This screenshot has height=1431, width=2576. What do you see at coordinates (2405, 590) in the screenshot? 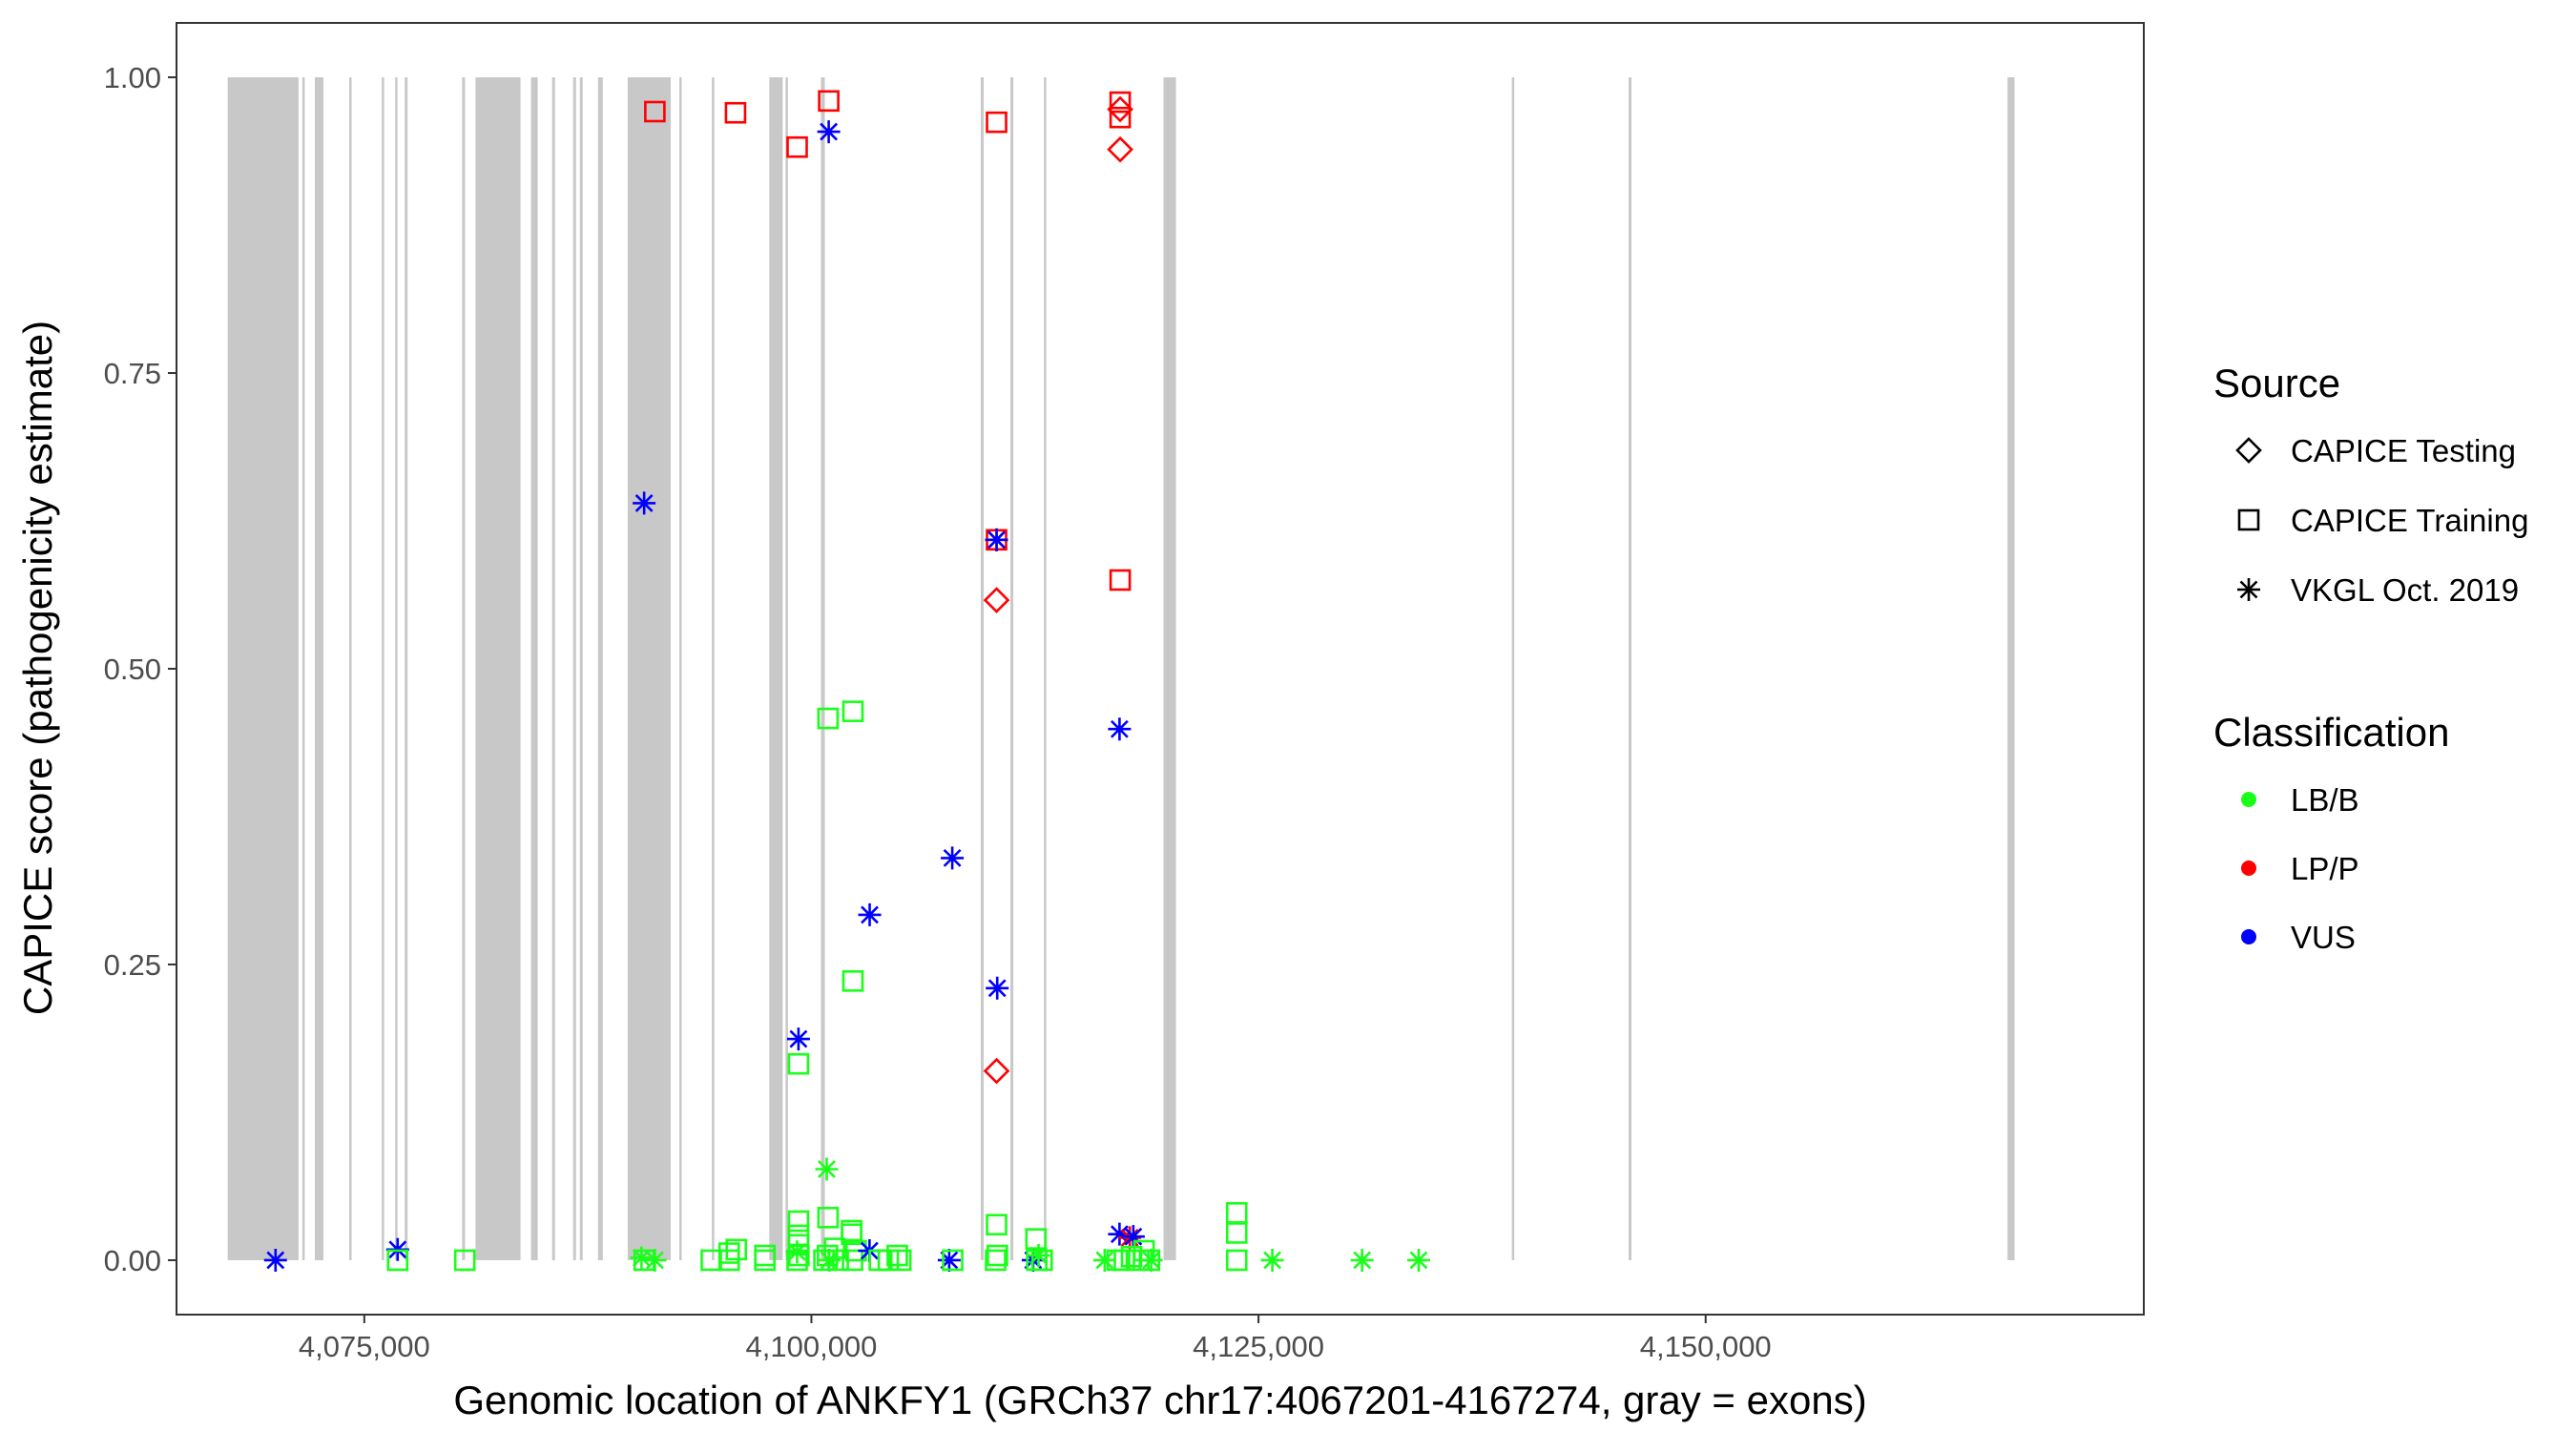
I see `legend-label: VKGL Oct. 2019` at bounding box center [2405, 590].